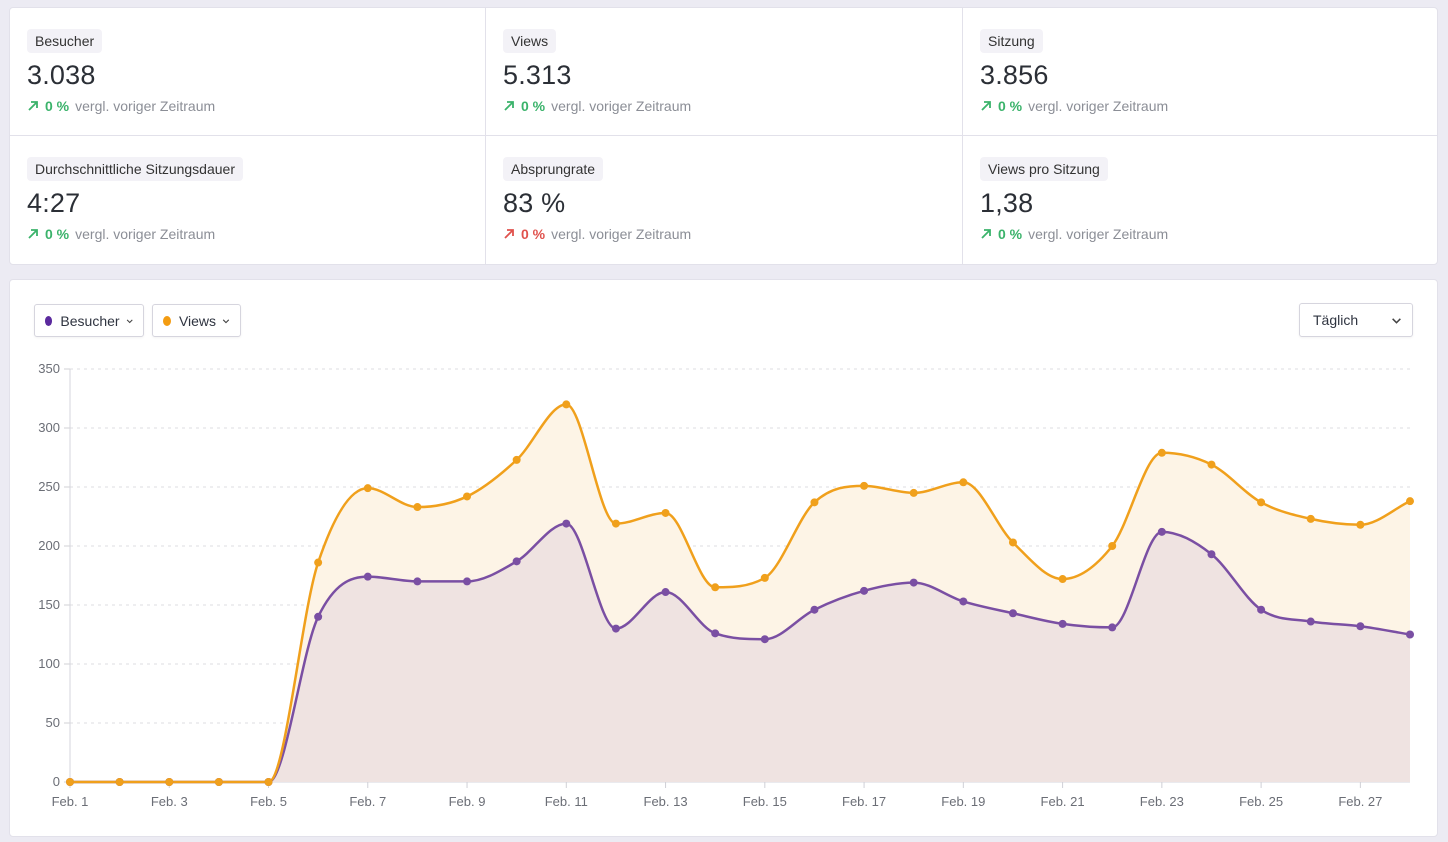  What do you see at coordinates (135, 169) in the screenshot?
I see `stat-label: Durchschnittliche Sitzungsdauer` at bounding box center [135, 169].